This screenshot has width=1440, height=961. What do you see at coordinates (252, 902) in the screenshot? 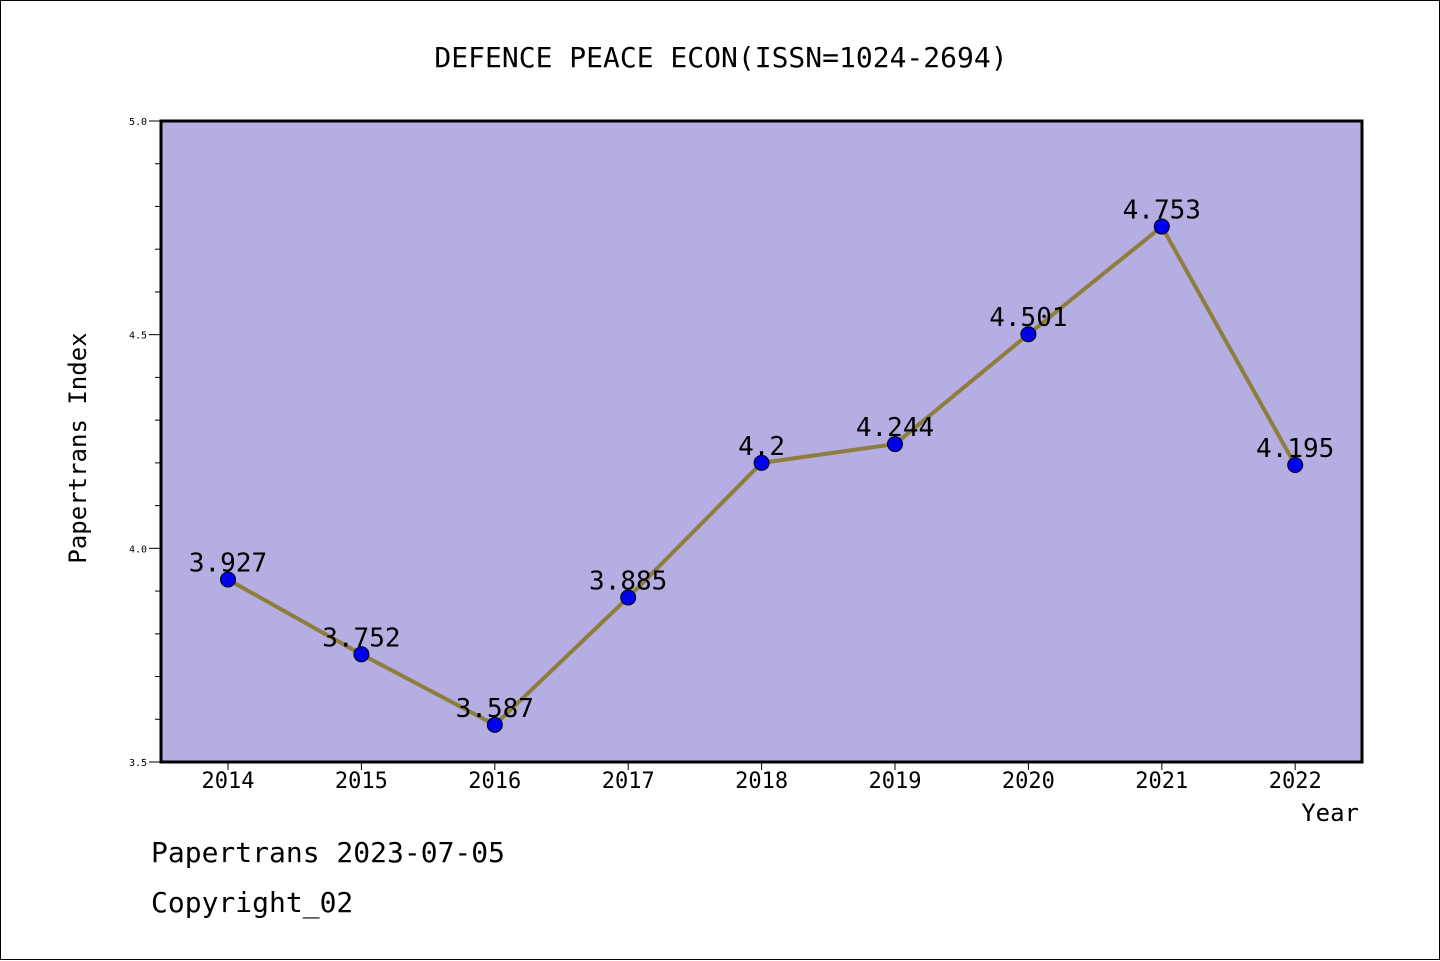
I see `footer-copyright: Copyright_02` at bounding box center [252, 902].